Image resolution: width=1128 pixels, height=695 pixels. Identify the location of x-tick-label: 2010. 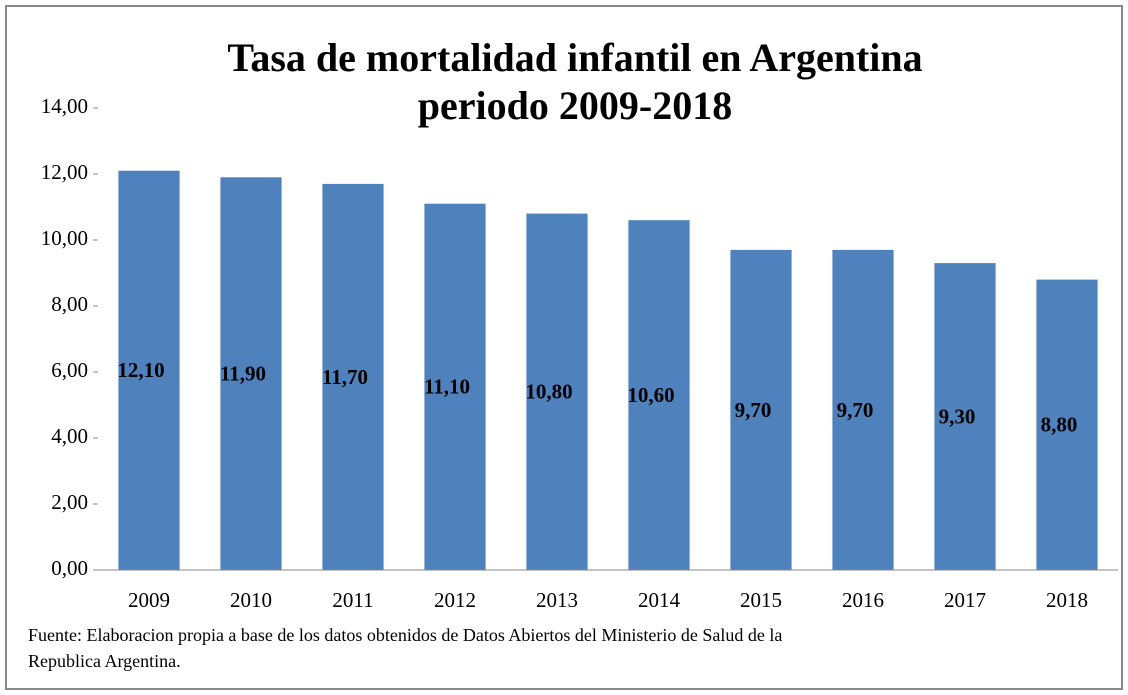
(251, 600).